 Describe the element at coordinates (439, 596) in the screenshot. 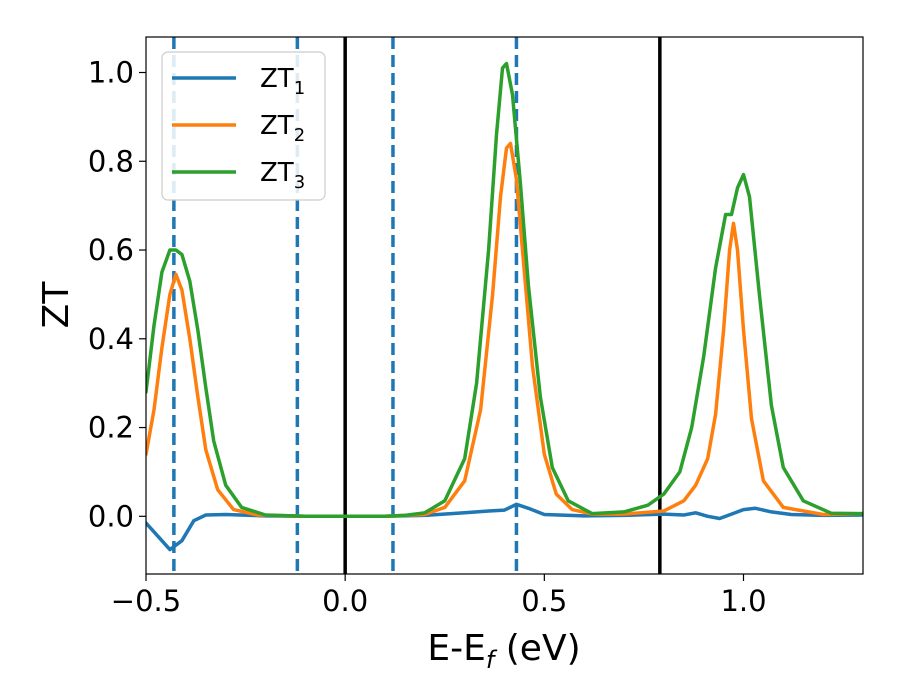

I see `x-axis-ticks: −0.5 0.0 0.5 1.0` at that location.